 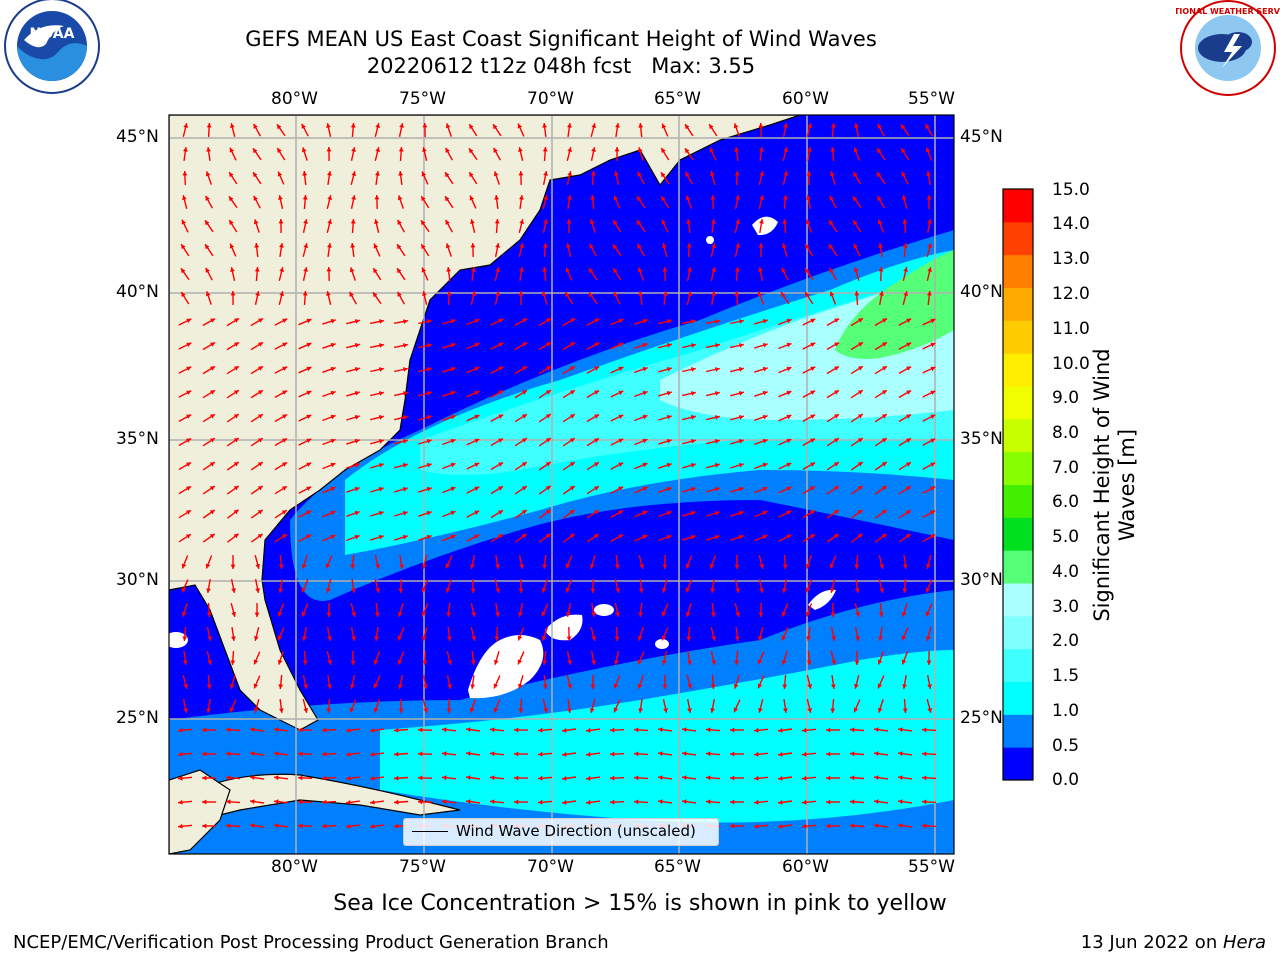 I want to click on lat-tick-right: 45°N, so click(x=981, y=137).